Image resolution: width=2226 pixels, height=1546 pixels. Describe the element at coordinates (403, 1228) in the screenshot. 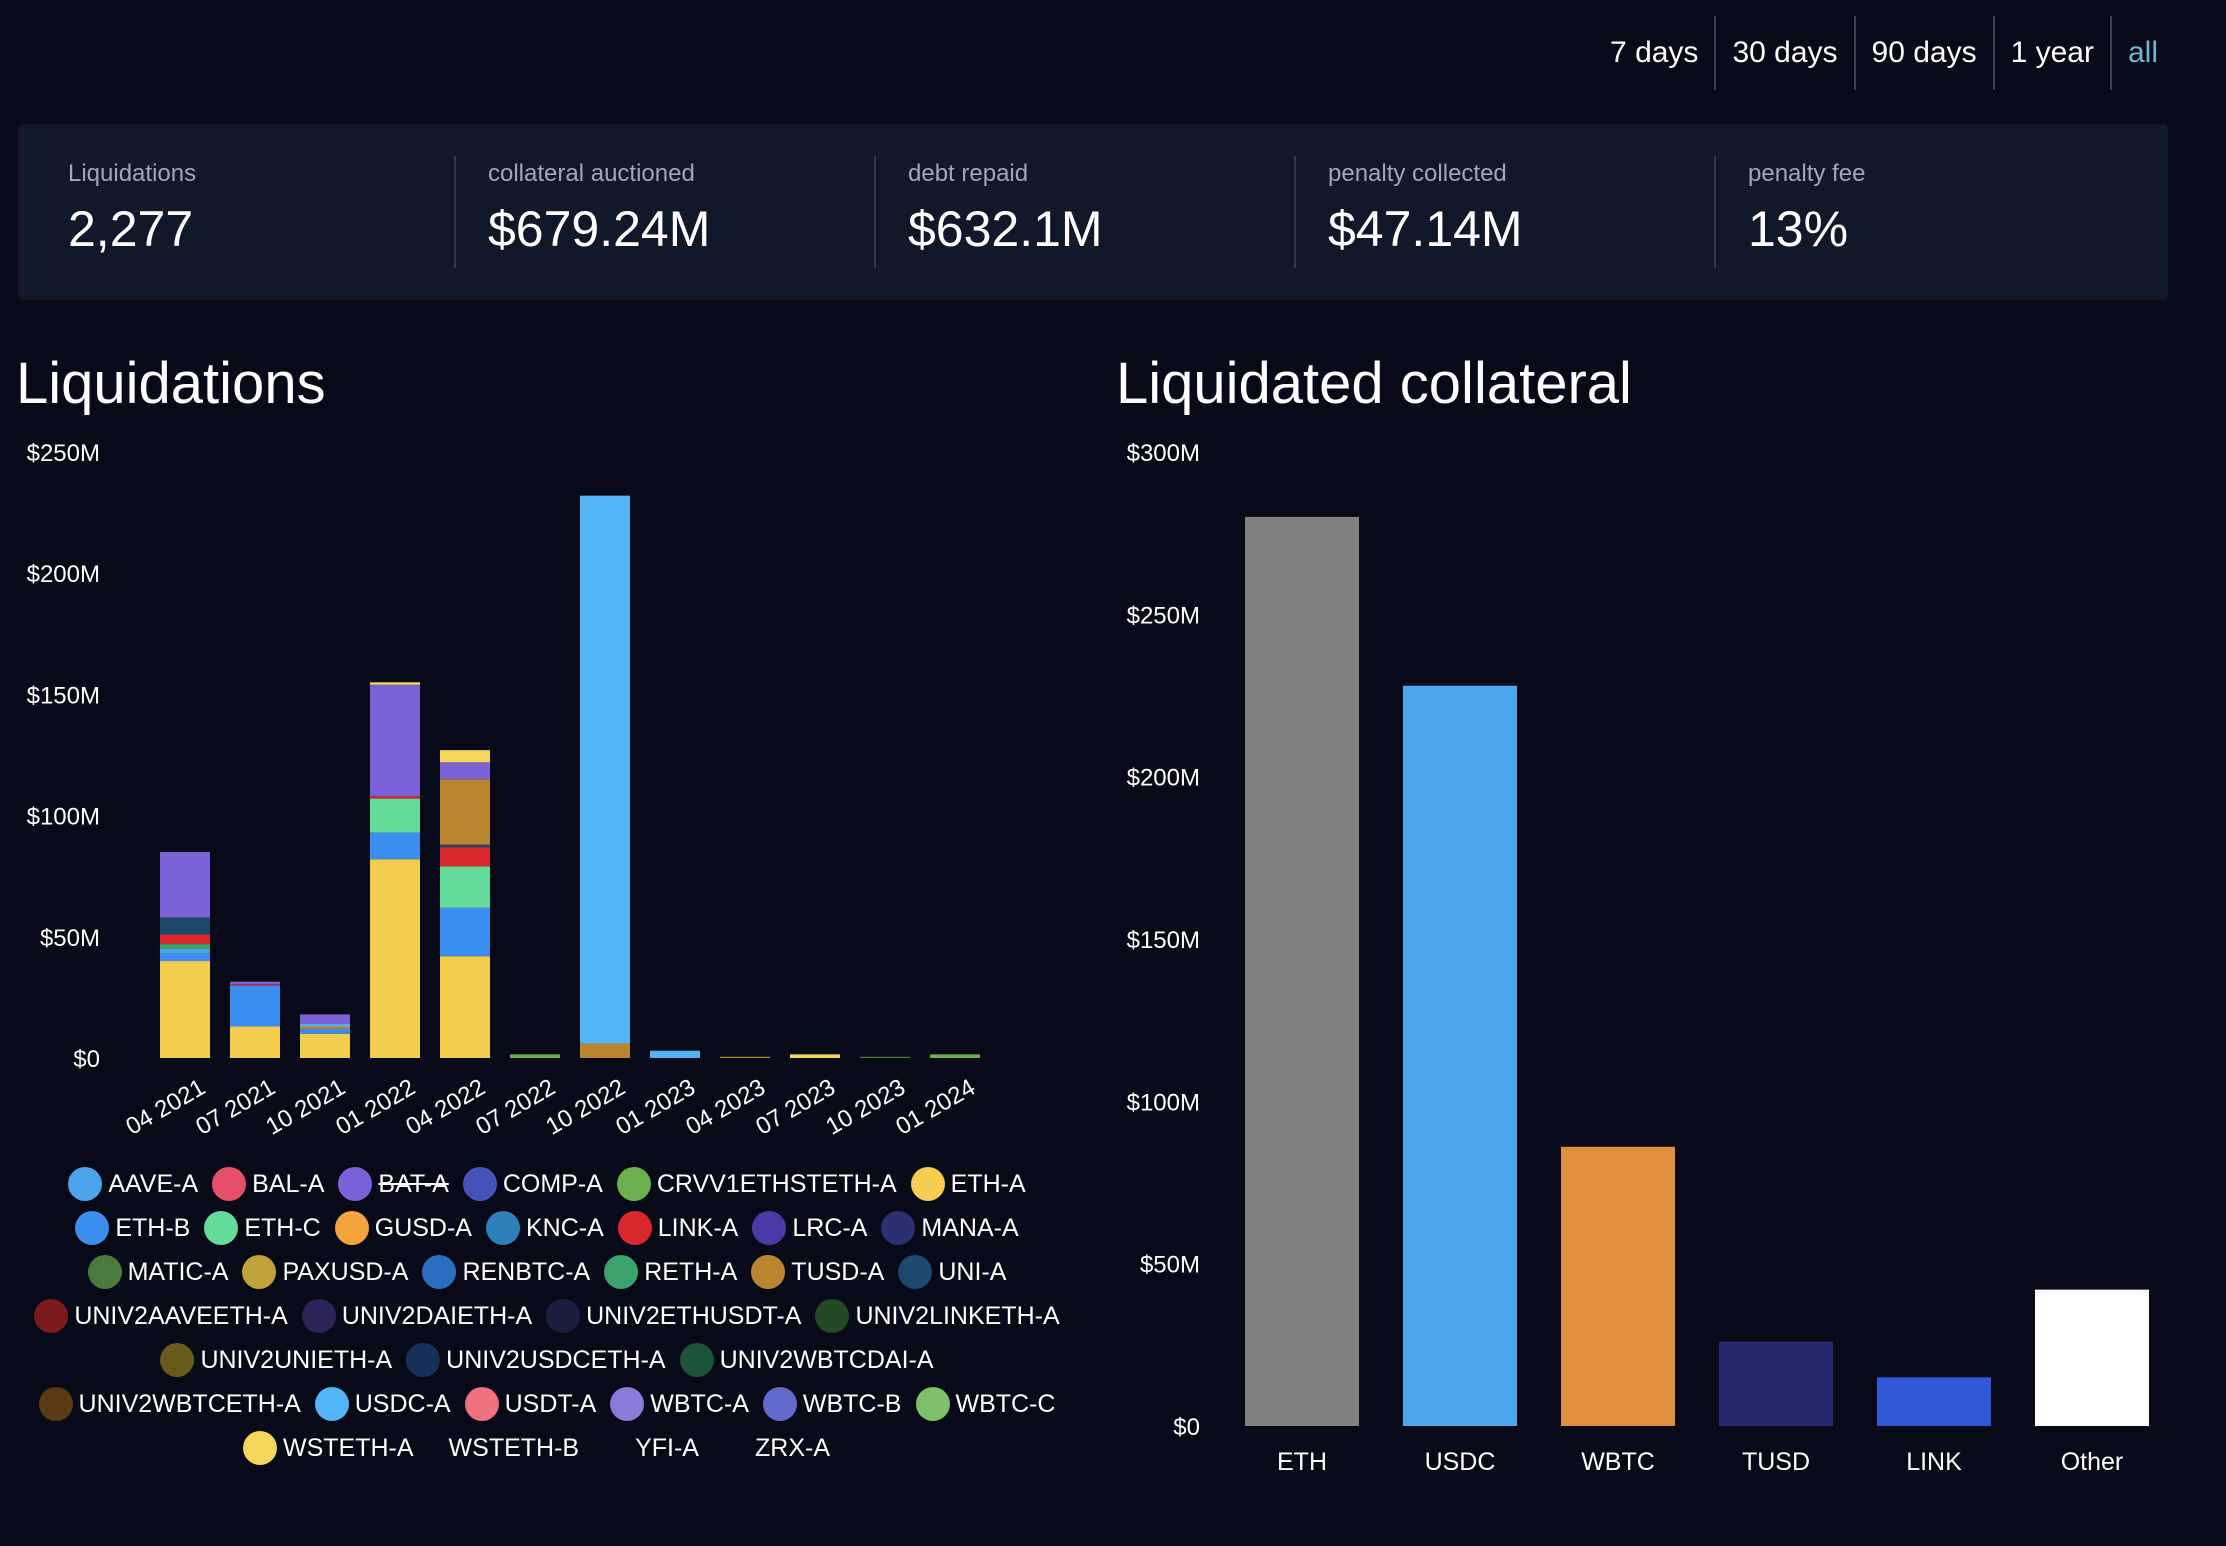

I see `legend-item-gusd-a: GUSD-A` at that location.